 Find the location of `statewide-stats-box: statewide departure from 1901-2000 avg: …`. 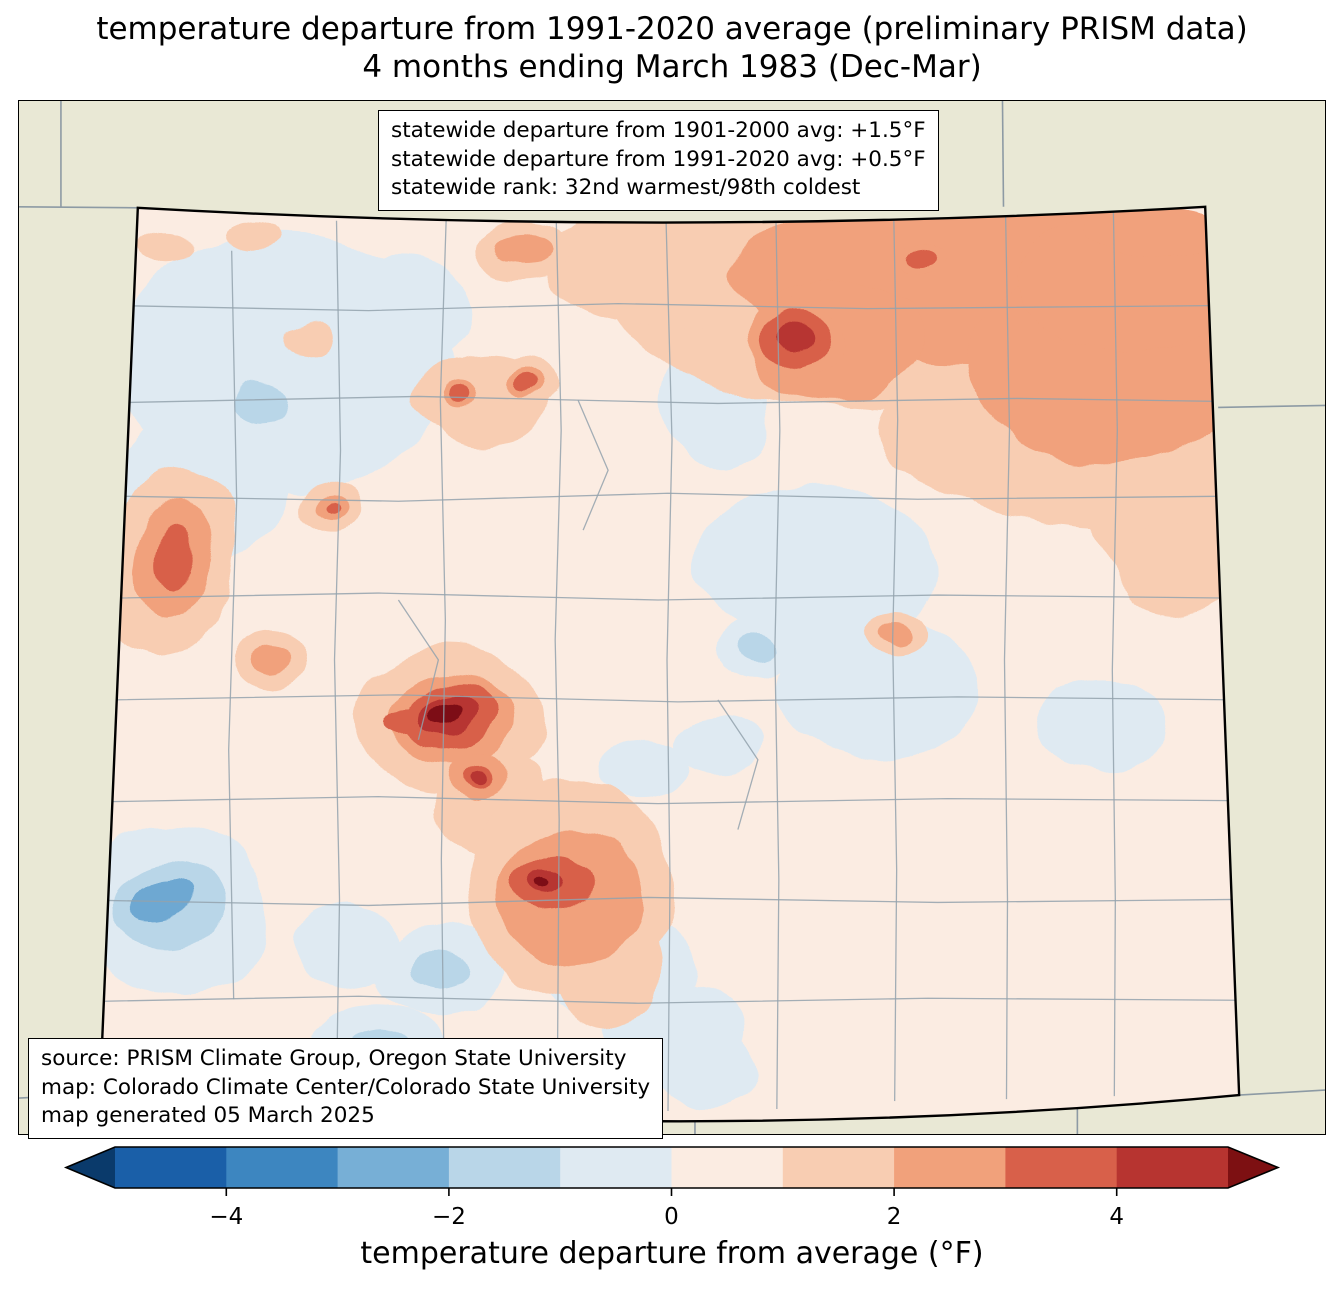

statewide-stats-box: statewide departure from 1901-2000 avg: … is located at coordinates (658, 160).